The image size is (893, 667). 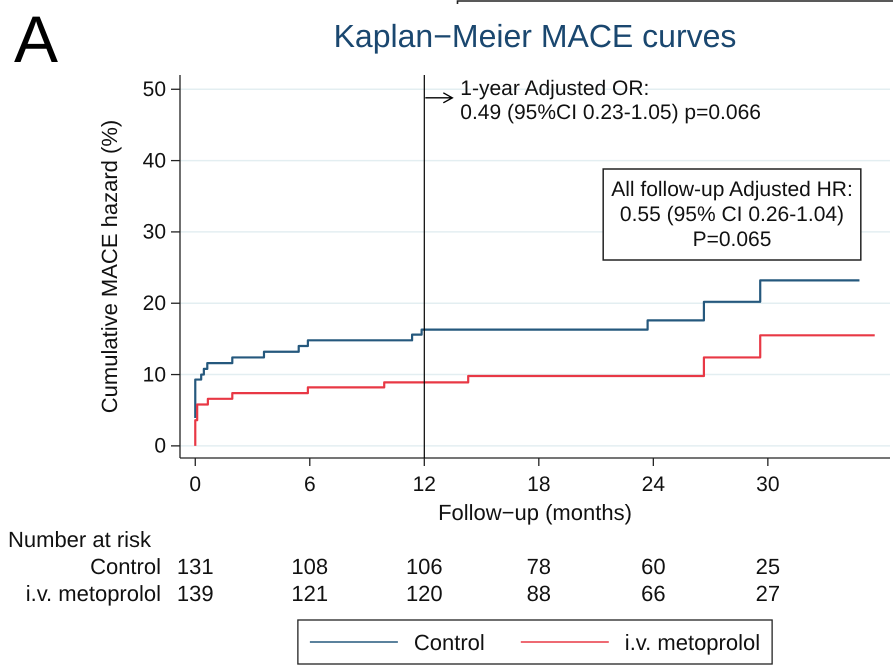 What do you see at coordinates (692, 642) in the screenshot?
I see `legend-label: i.v. metoprolol` at bounding box center [692, 642].